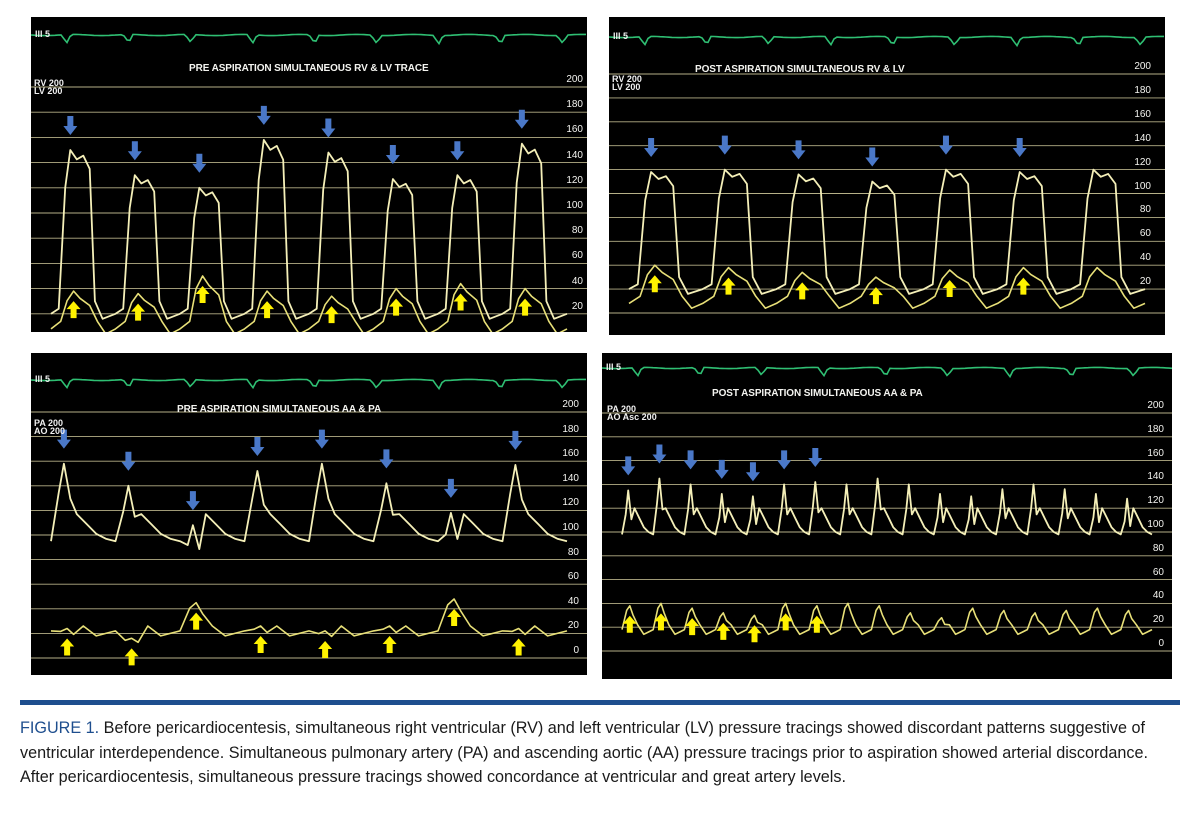 The width and height of the screenshot is (1200, 836). What do you see at coordinates (600, 702) in the screenshot?
I see `figure-rule` at bounding box center [600, 702].